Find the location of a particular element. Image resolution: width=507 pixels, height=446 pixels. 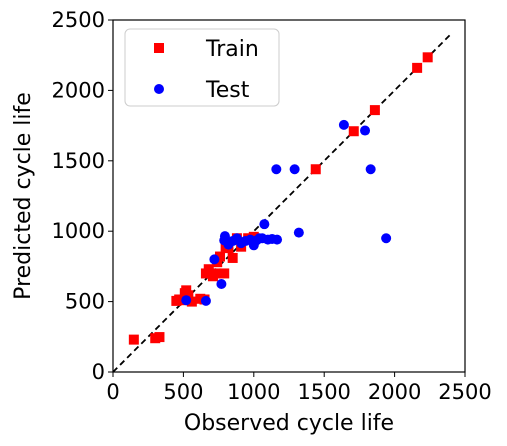

y-tick-label: 500 is located at coordinates (85, 302).